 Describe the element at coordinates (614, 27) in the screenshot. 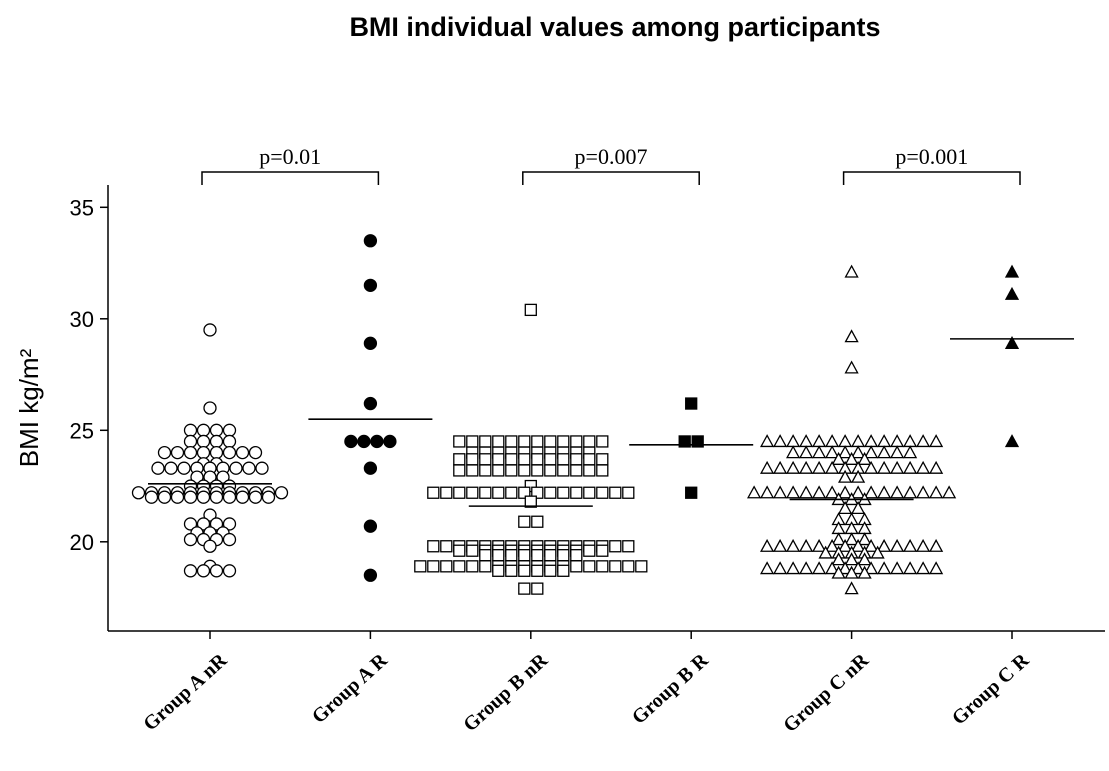

I see `chart-title: BMI individual values among participants` at that location.